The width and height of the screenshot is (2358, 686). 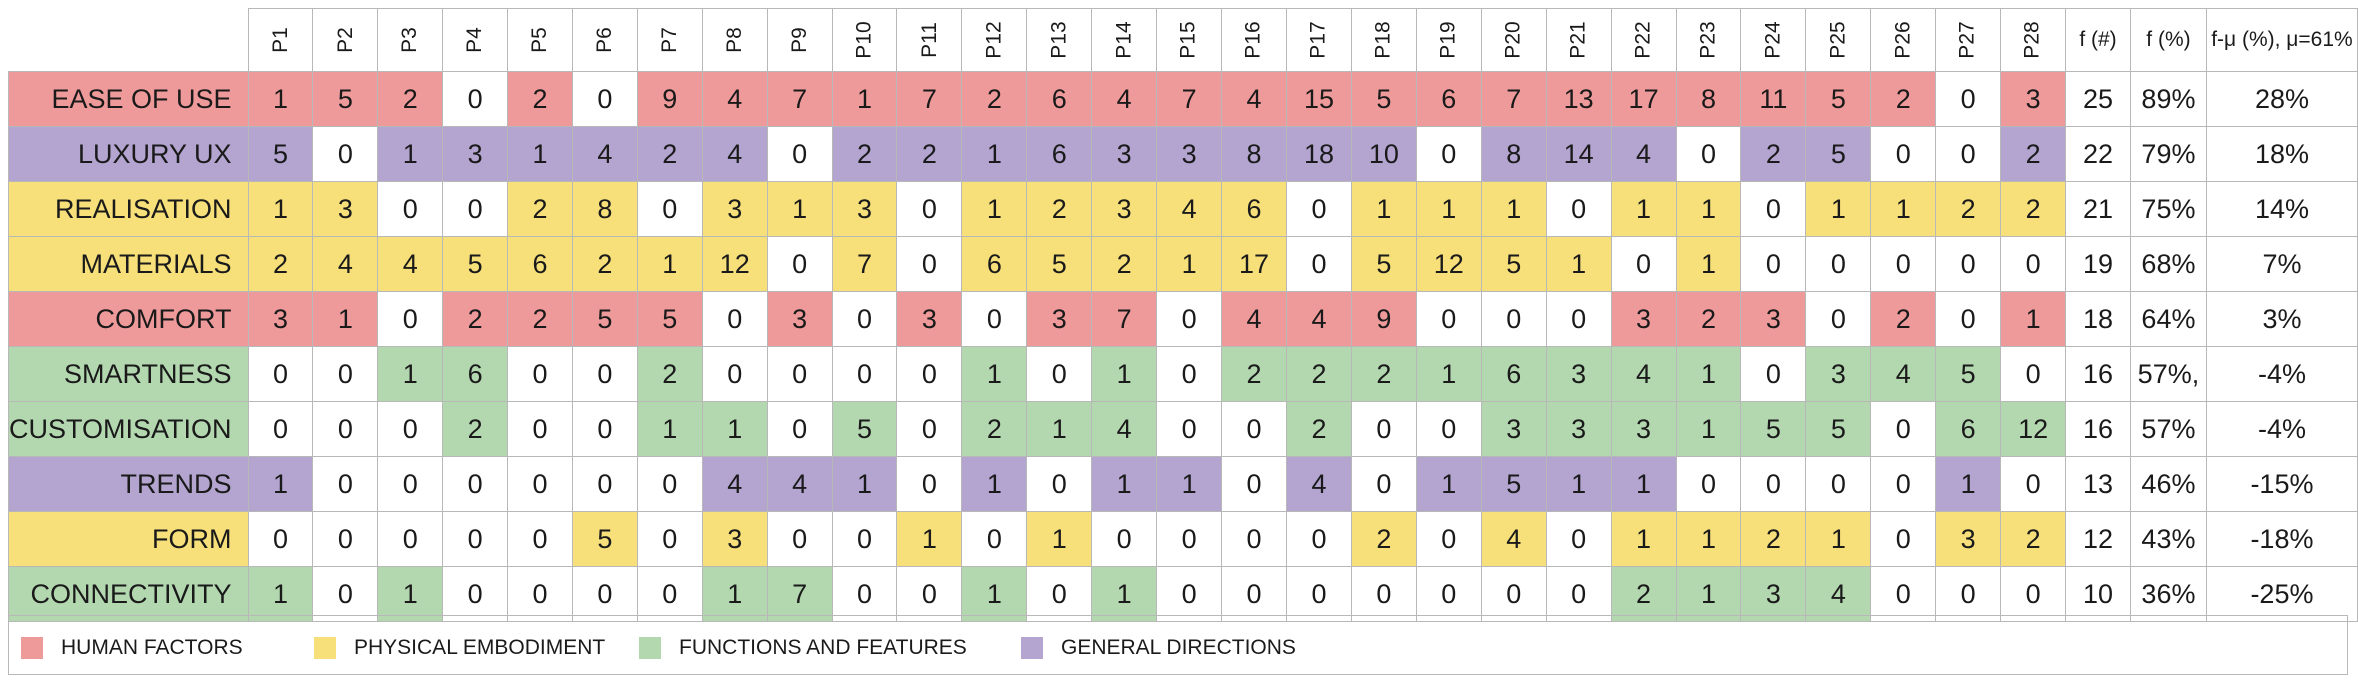 I want to click on legend-item: FUNCTIONS AND FEATURES, so click(x=803, y=648).